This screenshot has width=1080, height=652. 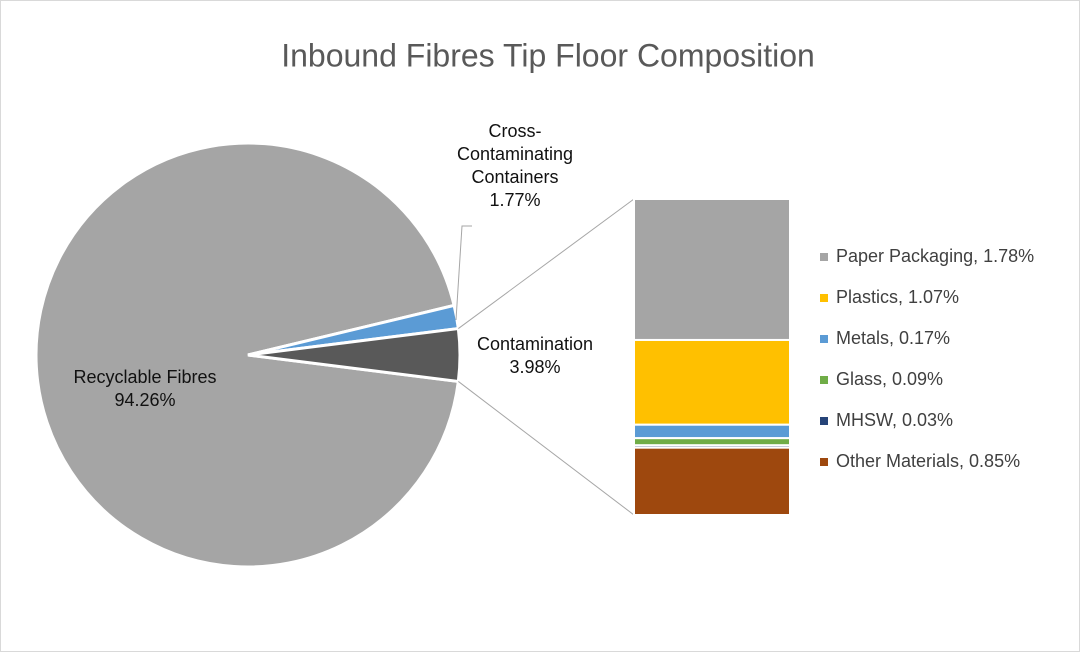 What do you see at coordinates (145, 389) in the screenshot?
I see `slice-label: Recyclable Fibres 94.26%` at bounding box center [145, 389].